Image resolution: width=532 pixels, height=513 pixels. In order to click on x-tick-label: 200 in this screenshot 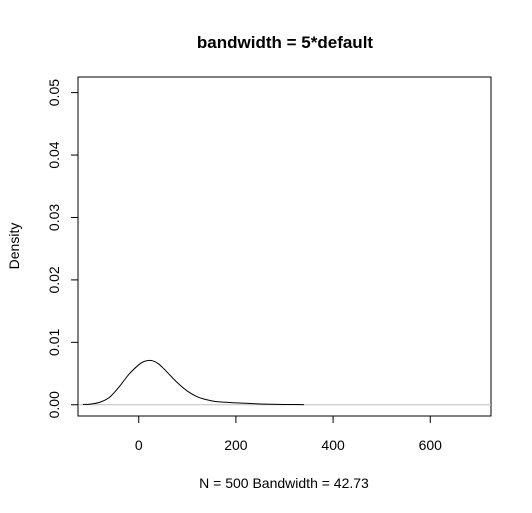, I will do `click(236, 445)`.